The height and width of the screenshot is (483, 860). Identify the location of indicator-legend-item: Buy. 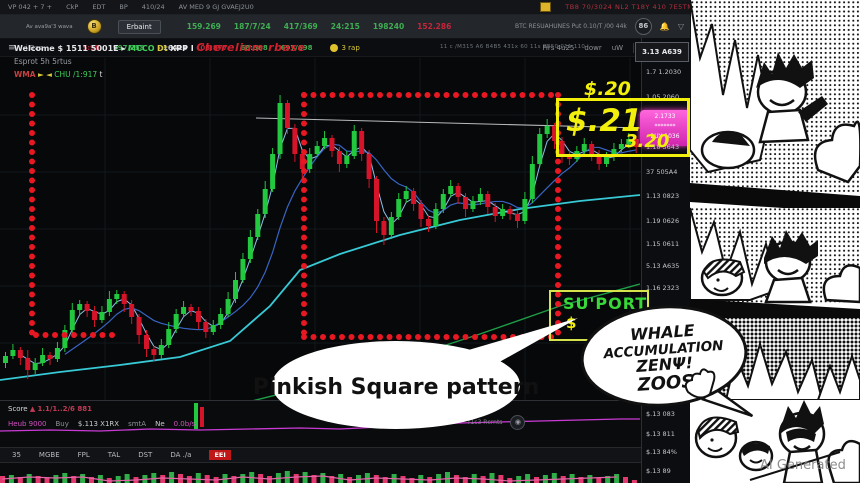
(62, 424).